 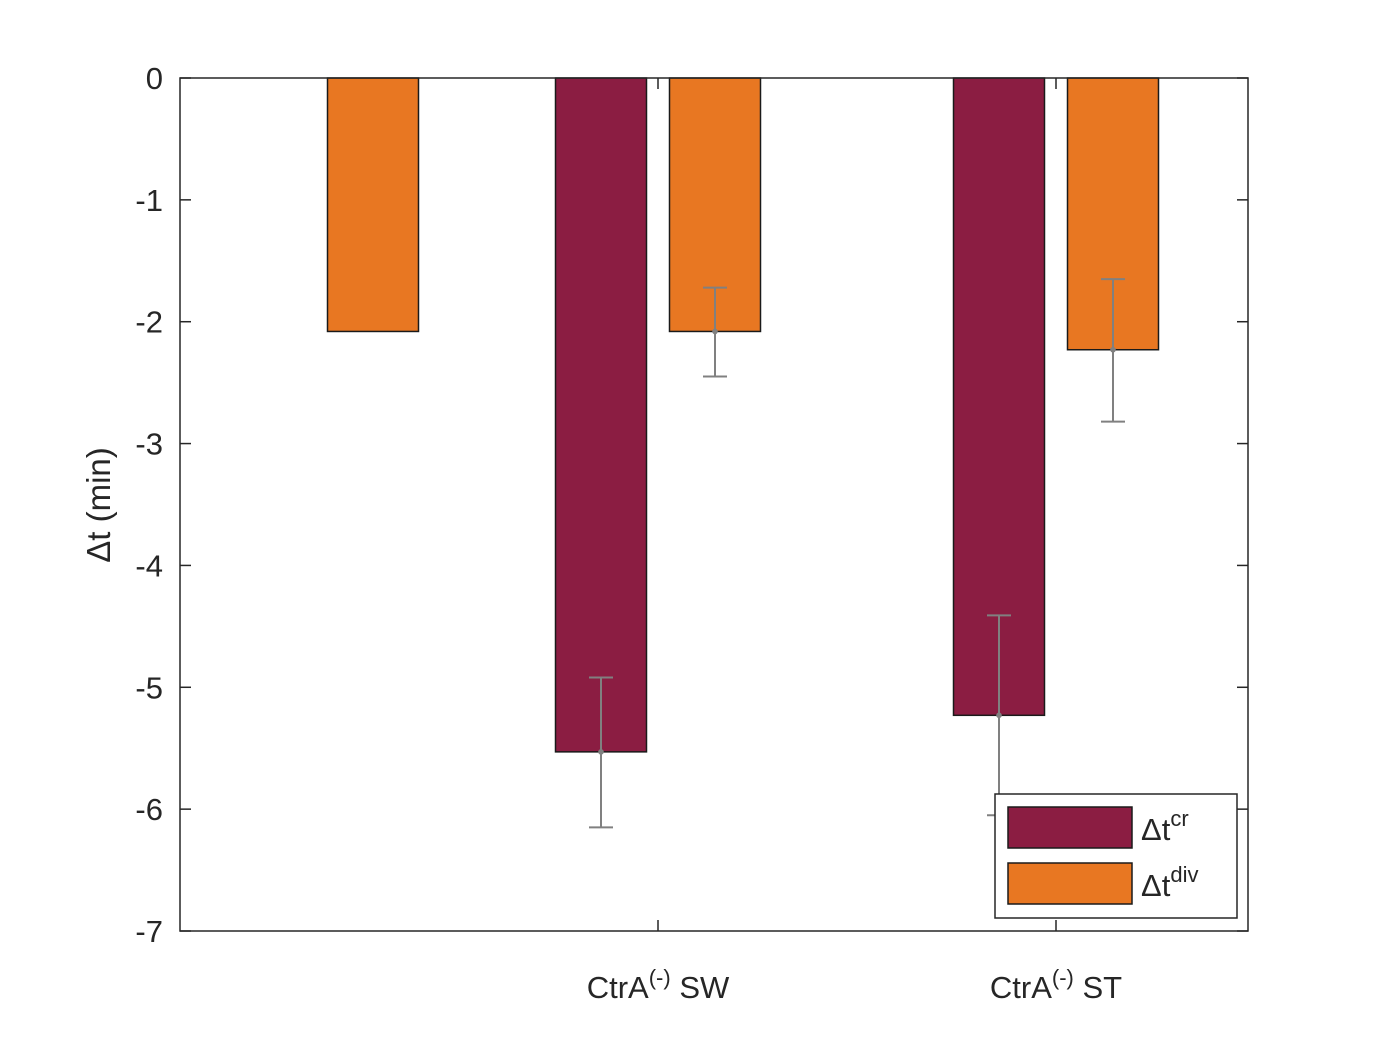 What do you see at coordinates (149, 931) in the screenshot?
I see `y-tick-label: -7` at bounding box center [149, 931].